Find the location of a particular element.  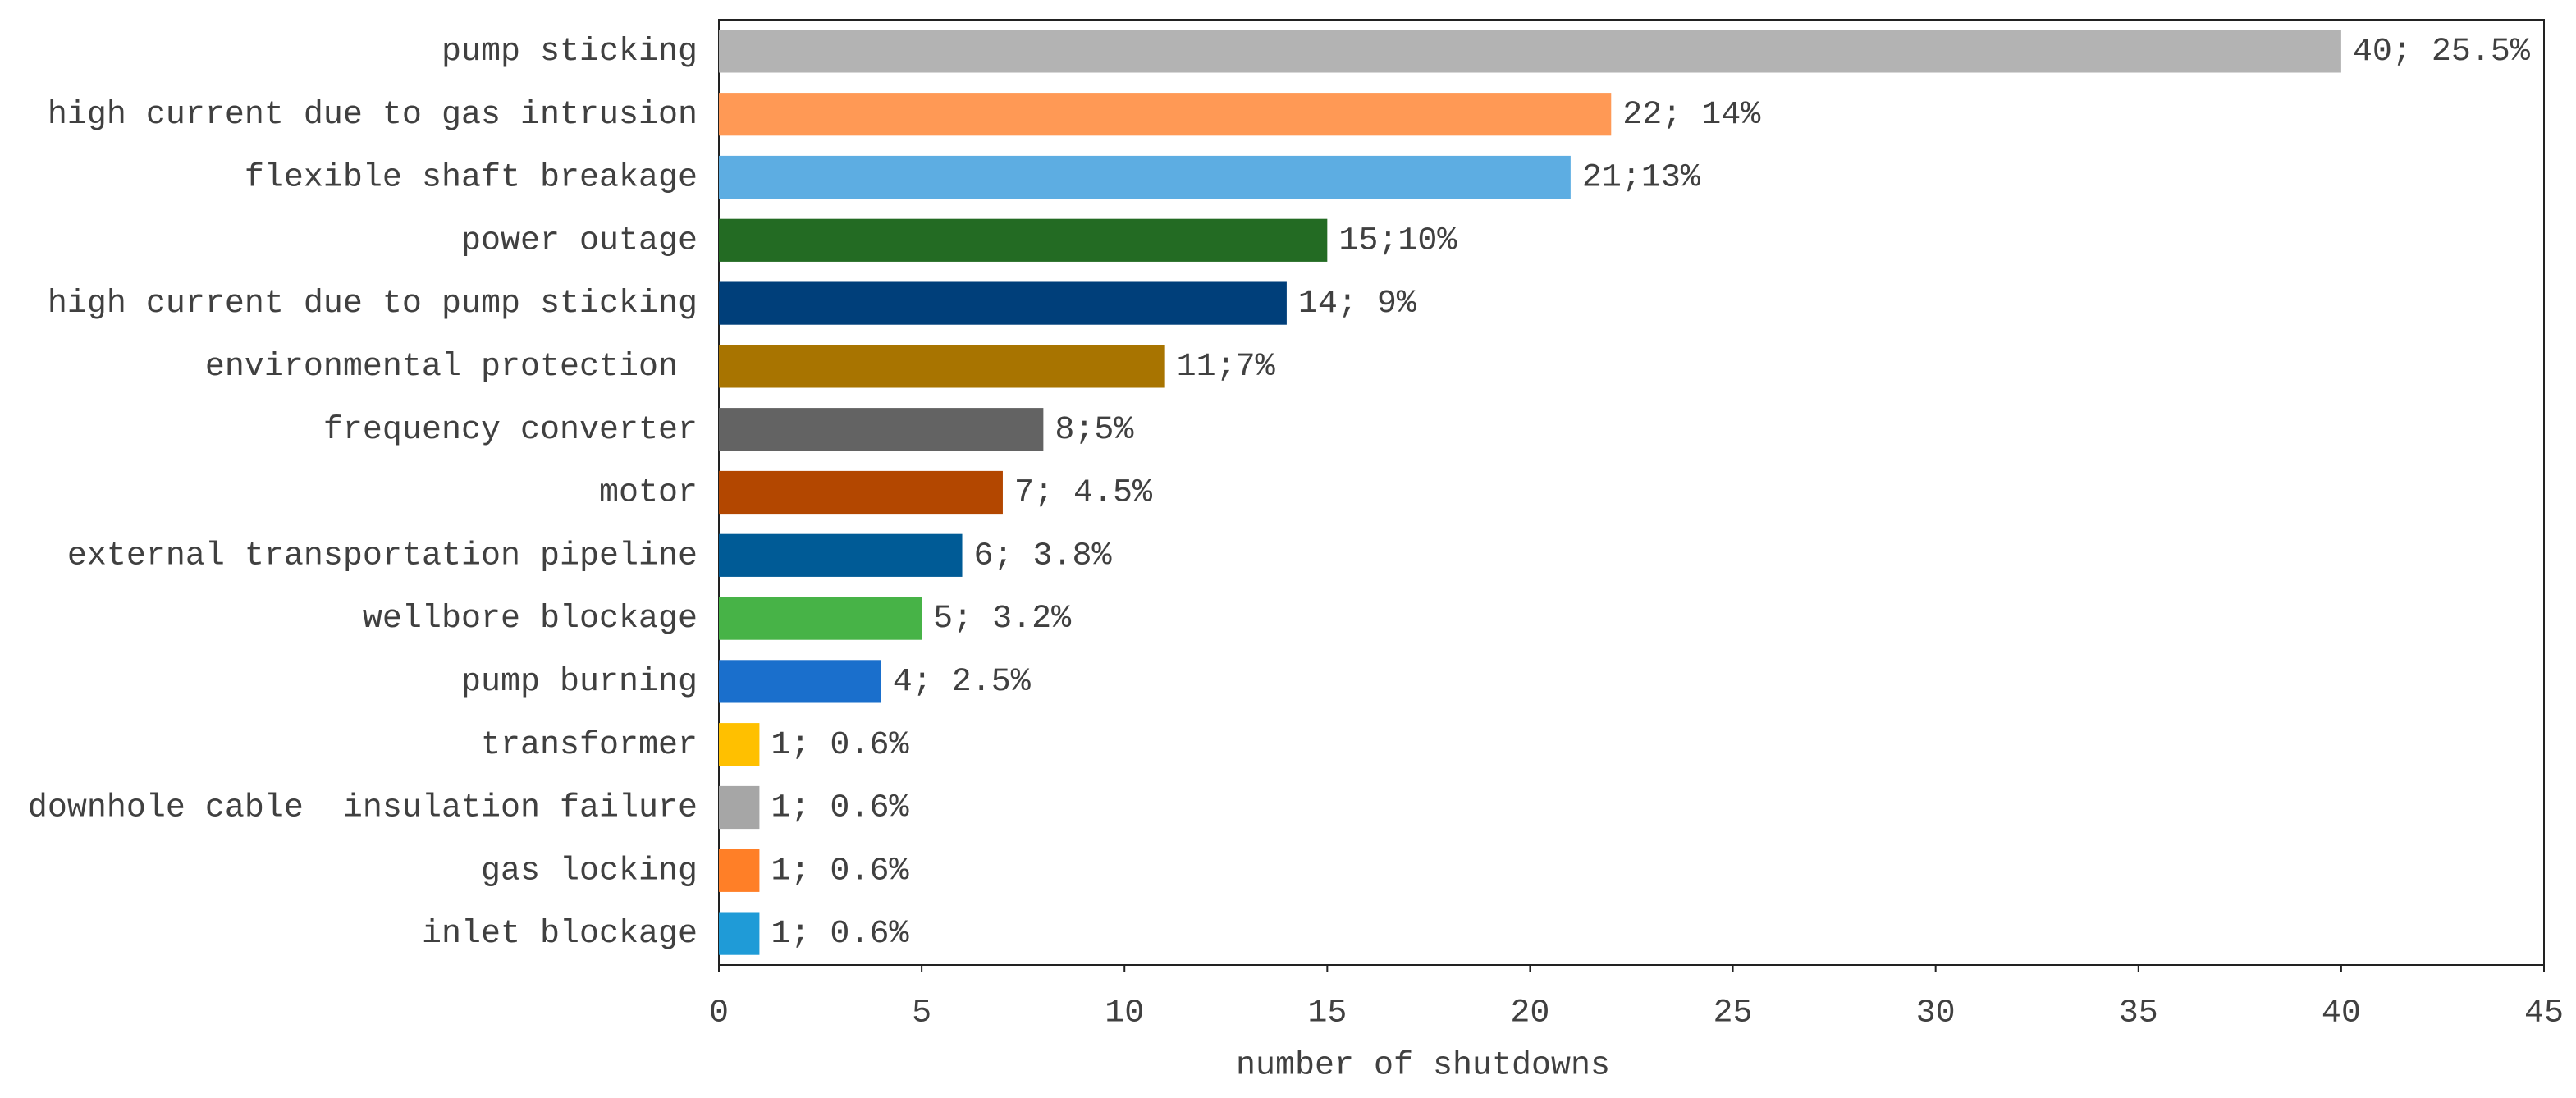

y-tick-label: pump sticking is located at coordinates (570, 52).